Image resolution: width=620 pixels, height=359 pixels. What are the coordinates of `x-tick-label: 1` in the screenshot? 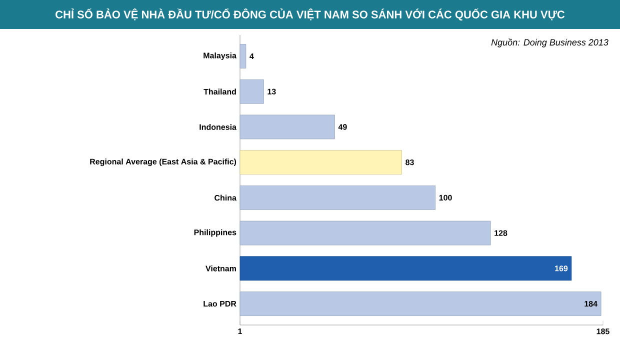 It's located at (240, 331).